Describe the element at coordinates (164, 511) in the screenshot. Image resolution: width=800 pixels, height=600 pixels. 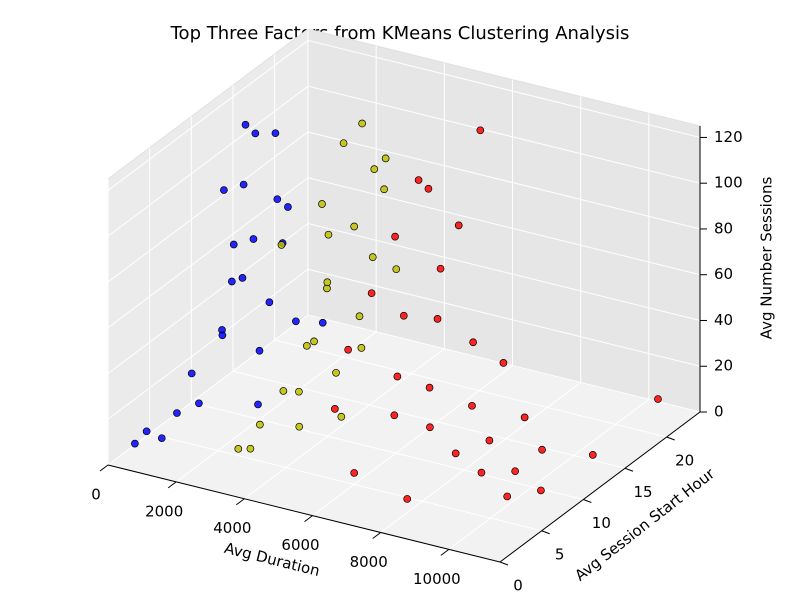
I see `x-tick-label: 2000` at that location.